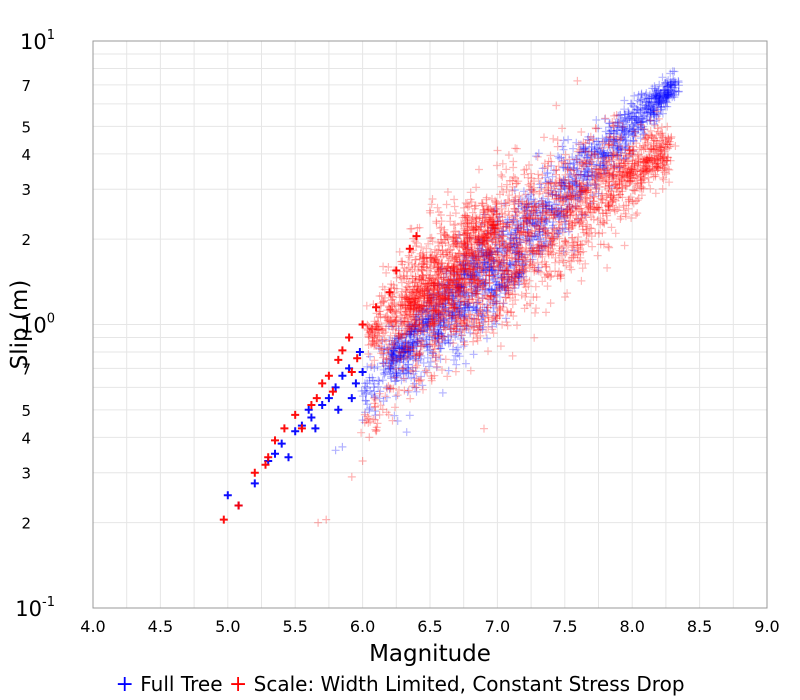  I want to click on x-axis-ticks: 4.0 4.5 5.0 5.5 6.0 6.5 7.0 7.5 8.0 8.5 9.0, so click(429, 626).